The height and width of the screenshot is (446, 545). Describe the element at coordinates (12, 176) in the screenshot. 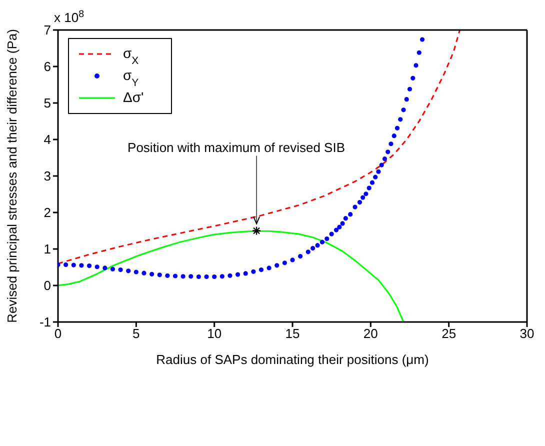

I see `y-axis-title: Revised principal stresses and their difference (Pa)` at that location.